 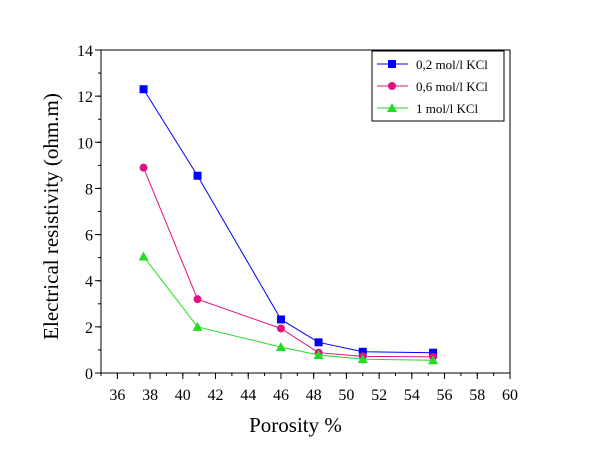 What do you see at coordinates (248, 395) in the screenshot?
I see `x-tick-label: 44` at bounding box center [248, 395].